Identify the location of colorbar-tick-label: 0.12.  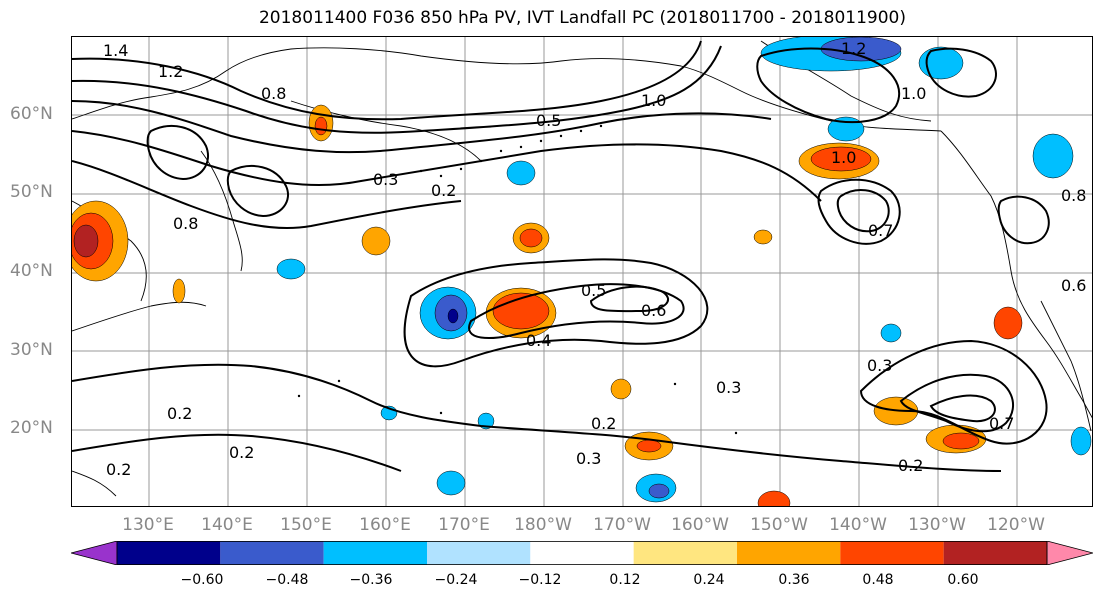
(625, 580).